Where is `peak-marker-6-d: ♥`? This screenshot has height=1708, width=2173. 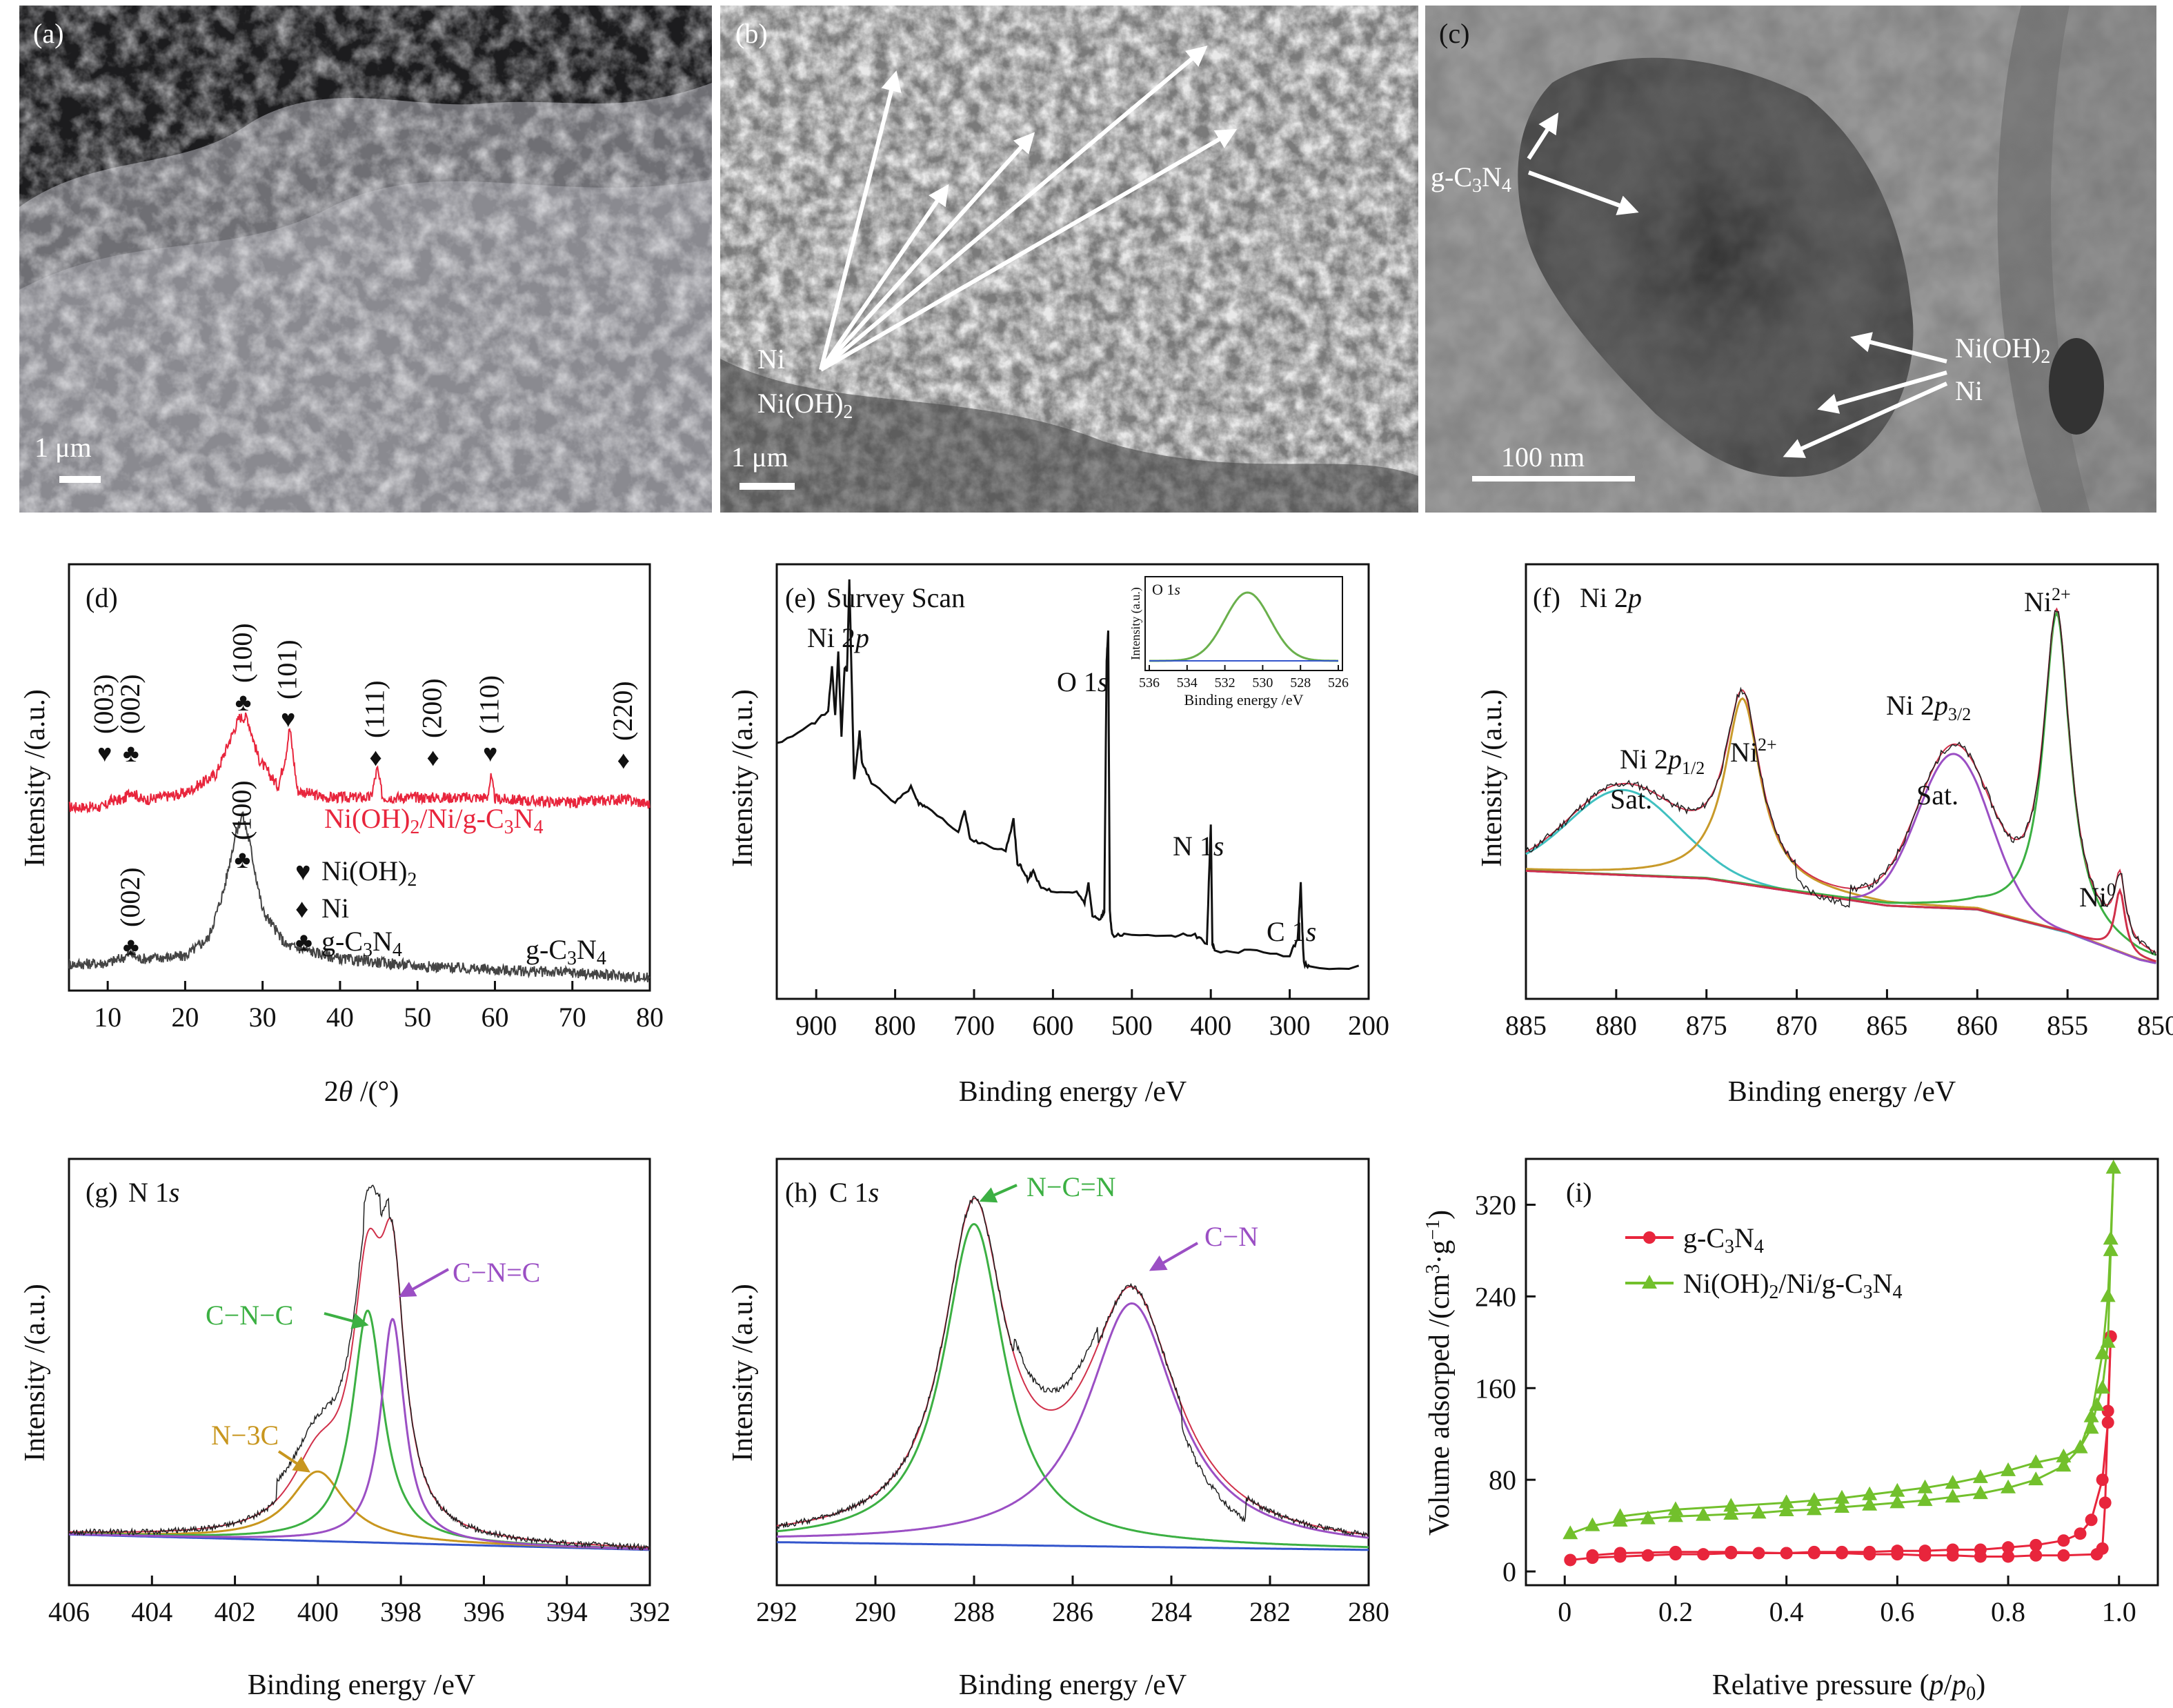
peak-marker-6-d: ♥ is located at coordinates (490, 753).